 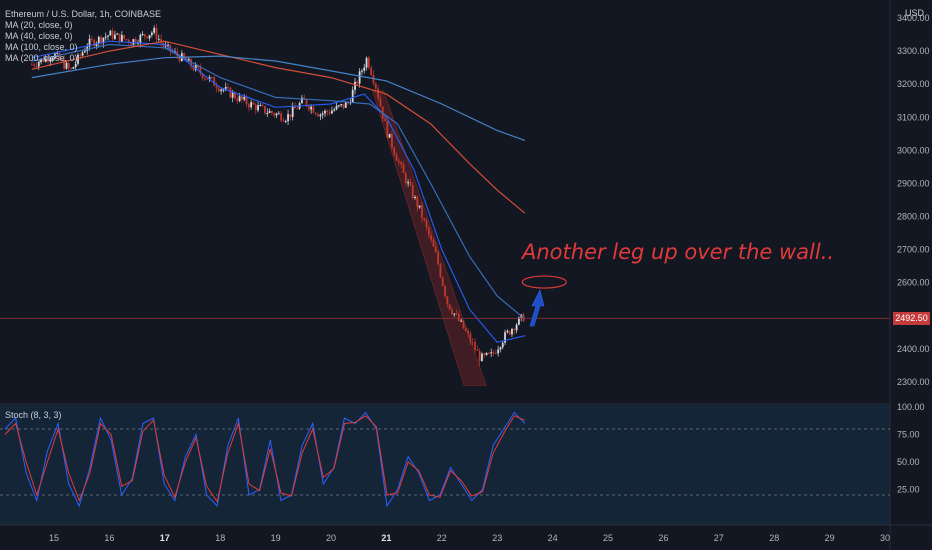 I want to click on last-price-tag: 2492.50, so click(x=911, y=318).